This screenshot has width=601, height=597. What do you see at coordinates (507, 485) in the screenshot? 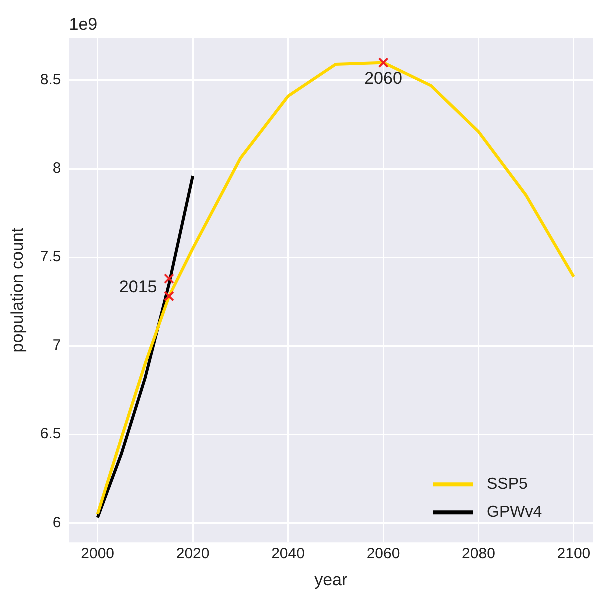
I see `legend-label: SSP5` at bounding box center [507, 485].